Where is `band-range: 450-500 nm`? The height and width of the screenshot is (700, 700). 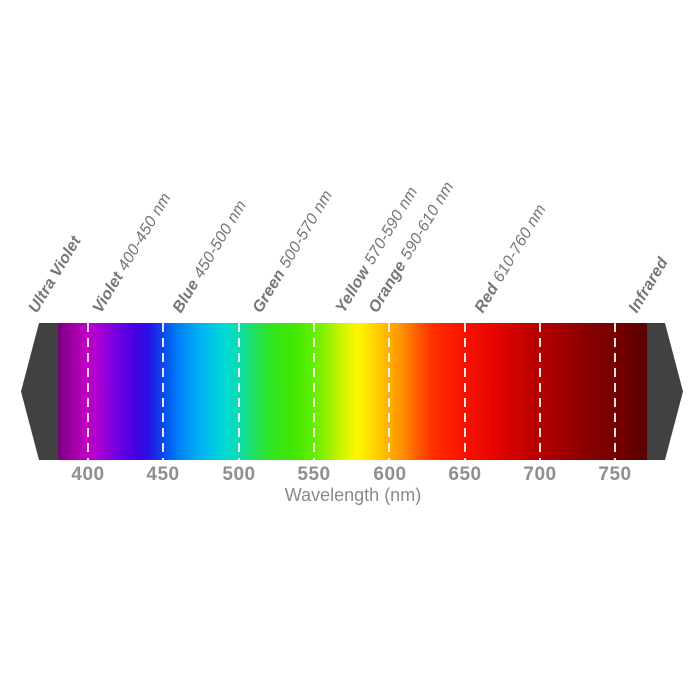 band-range: 450-500 nm is located at coordinates (220, 239).